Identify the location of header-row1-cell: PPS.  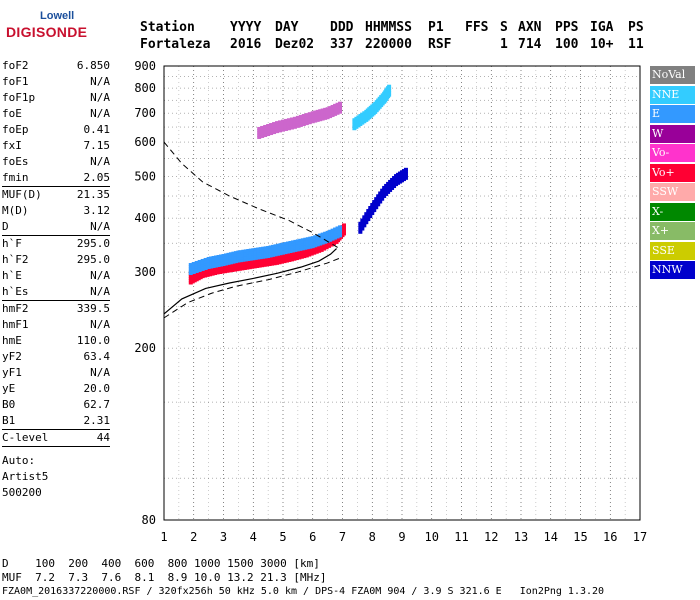
(567, 27).